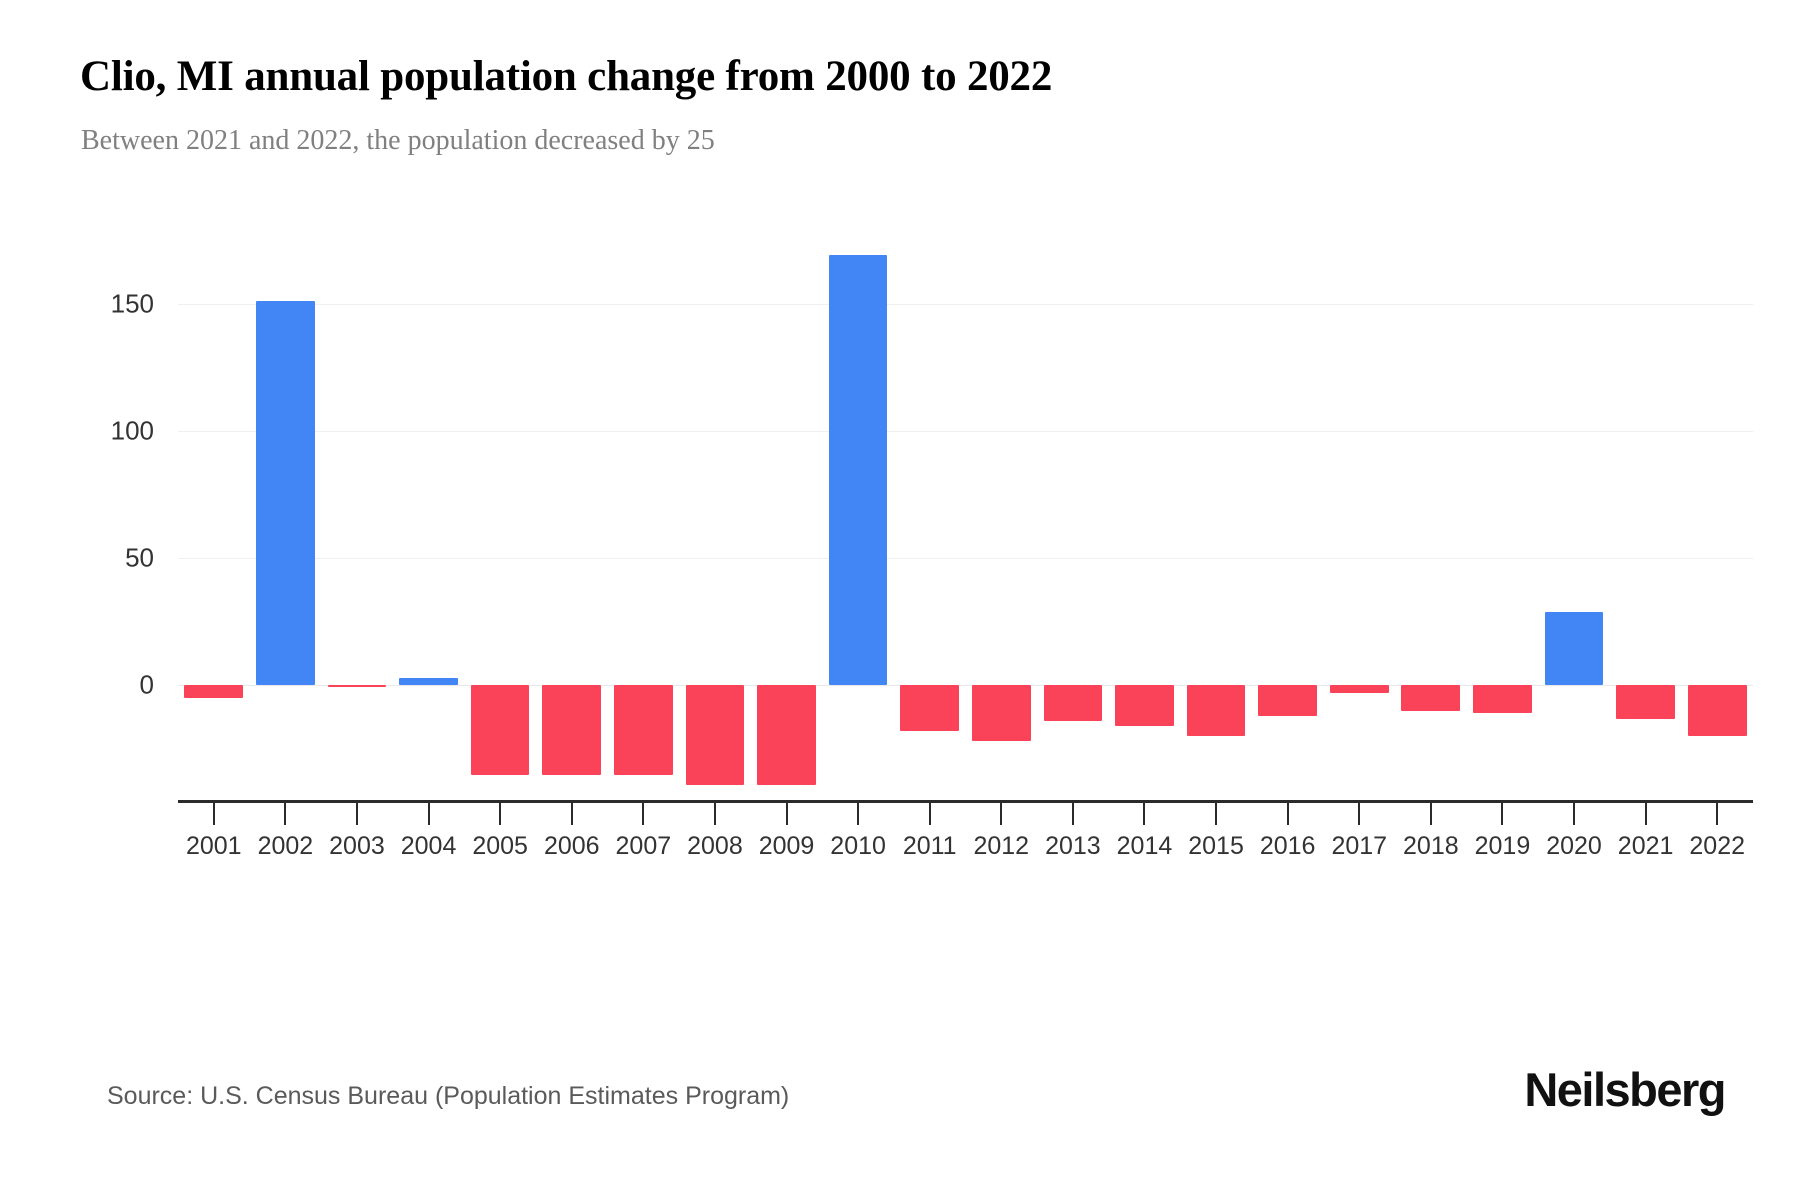 Image resolution: width=1800 pixels, height=1200 pixels. What do you see at coordinates (786, 735) in the screenshot?
I see `bar-2009` at bounding box center [786, 735].